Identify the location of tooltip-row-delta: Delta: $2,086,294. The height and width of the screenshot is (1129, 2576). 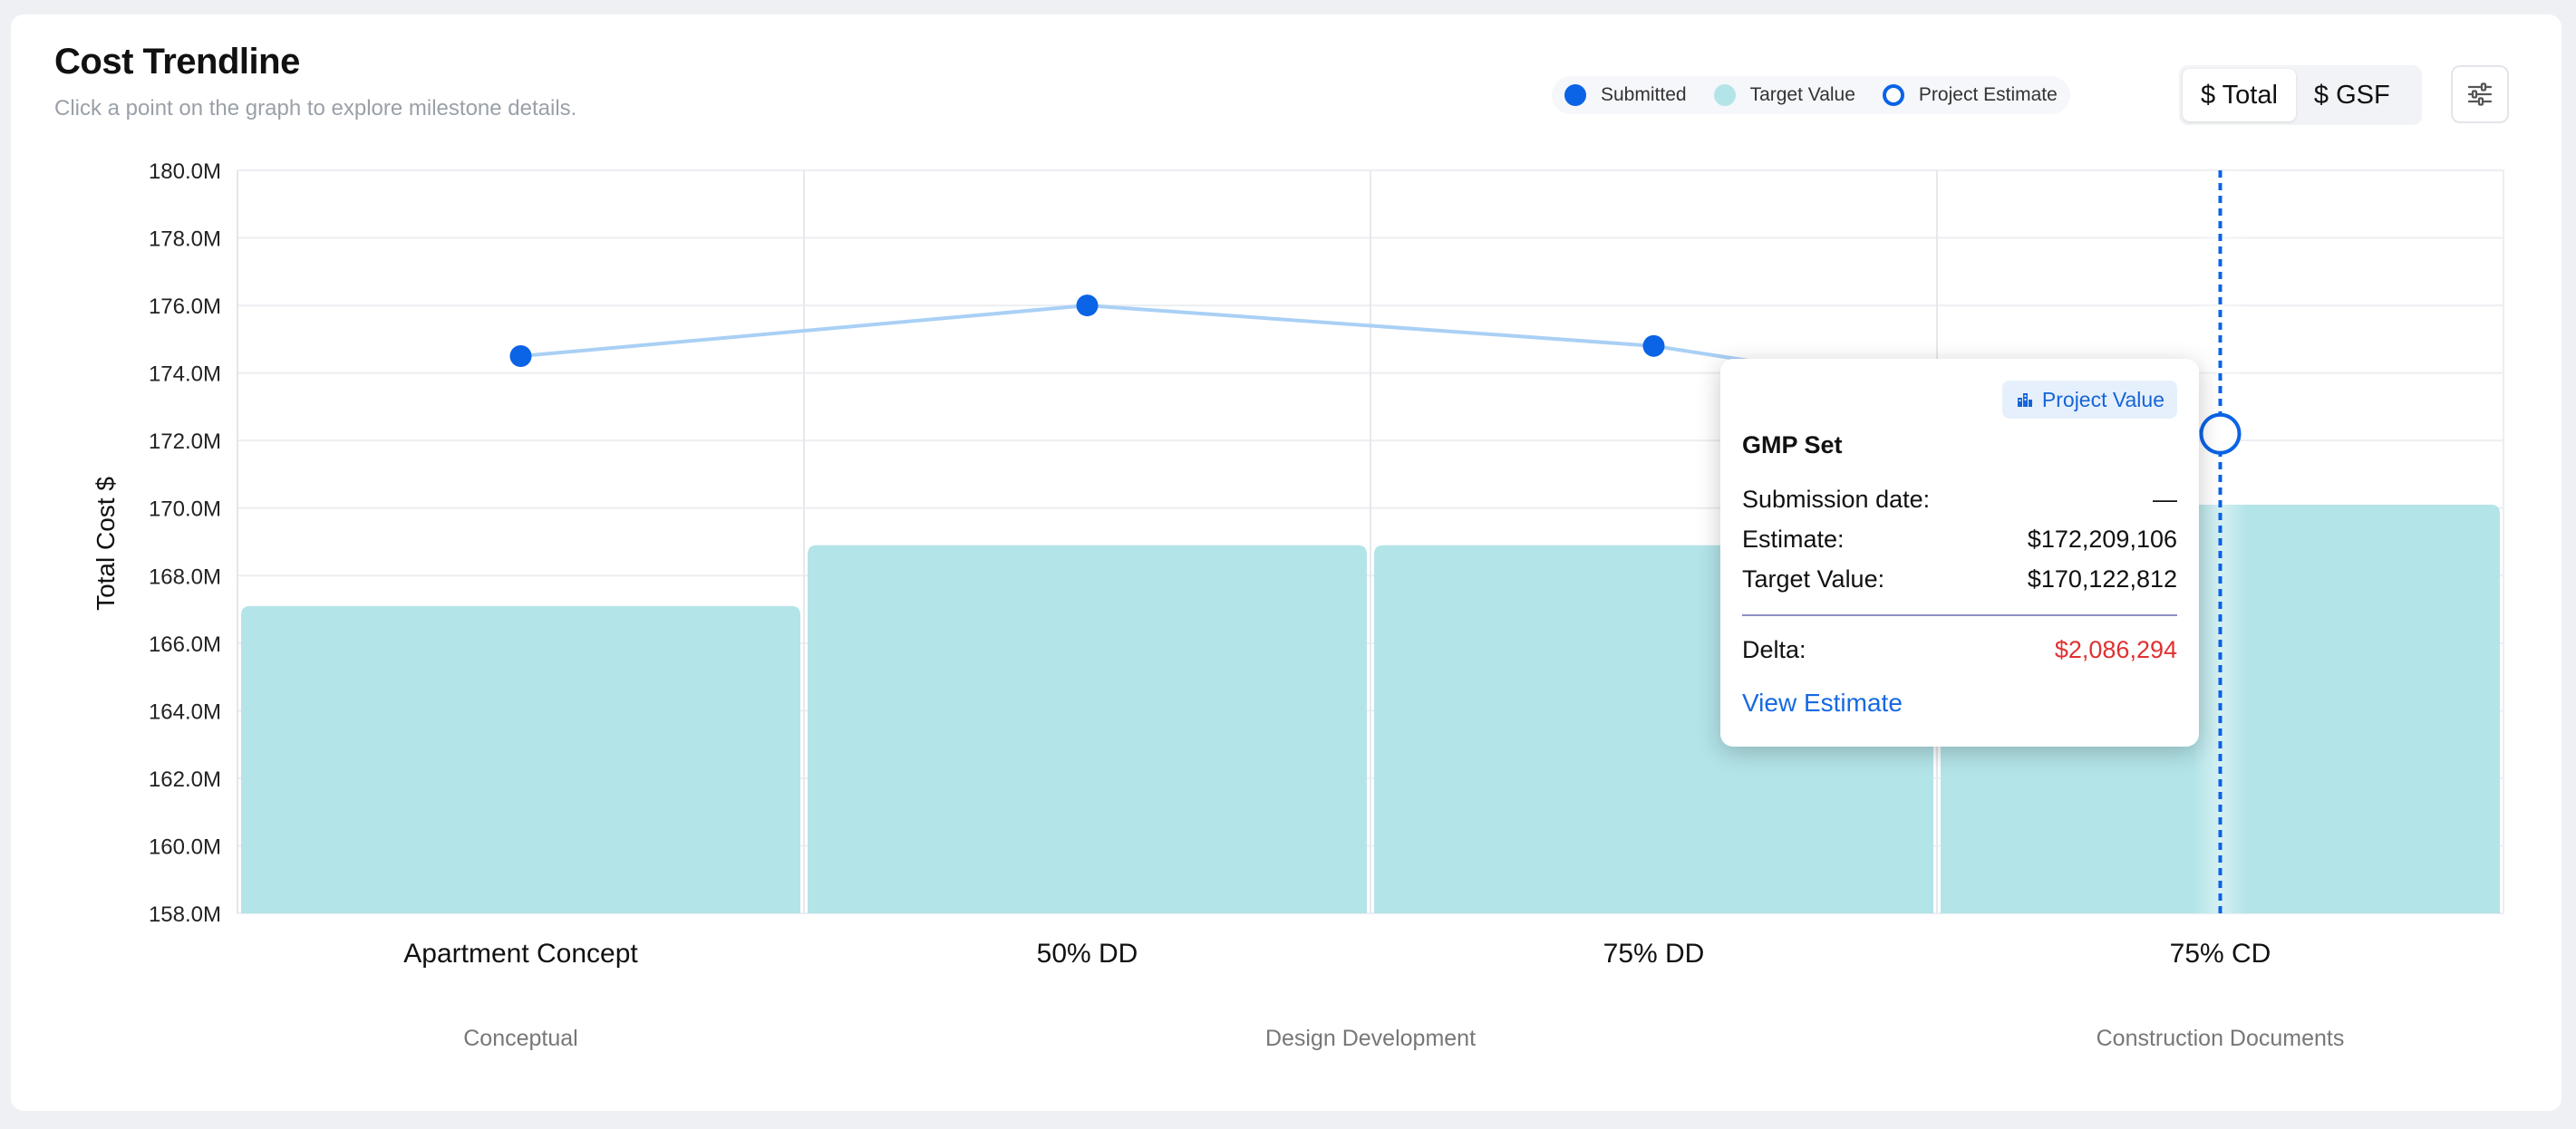
(1959, 650).